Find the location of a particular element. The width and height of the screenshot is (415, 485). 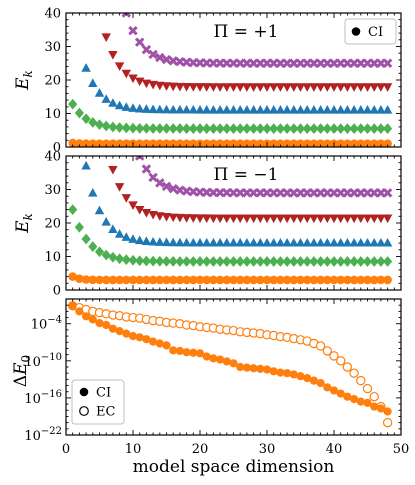

parity-label: Π = +1 is located at coordinates (246, 32).